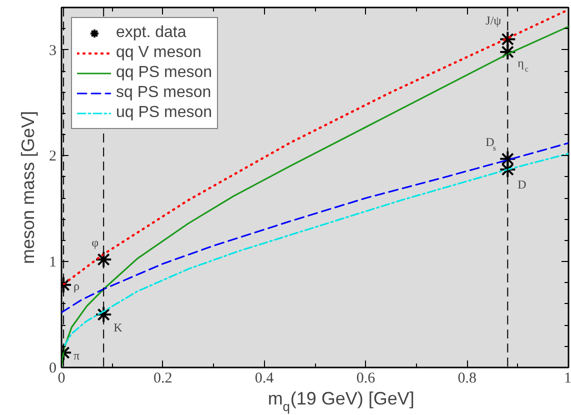 The image size is (571, 415). I want to click on annotation: D, so click(522, 185).